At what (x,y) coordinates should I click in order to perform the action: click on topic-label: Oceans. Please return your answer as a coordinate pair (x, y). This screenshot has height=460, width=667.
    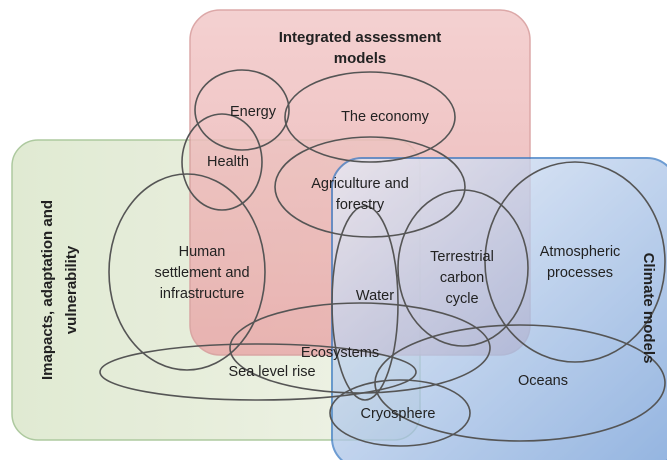
    Looking at the image, I should click on (543, 381).